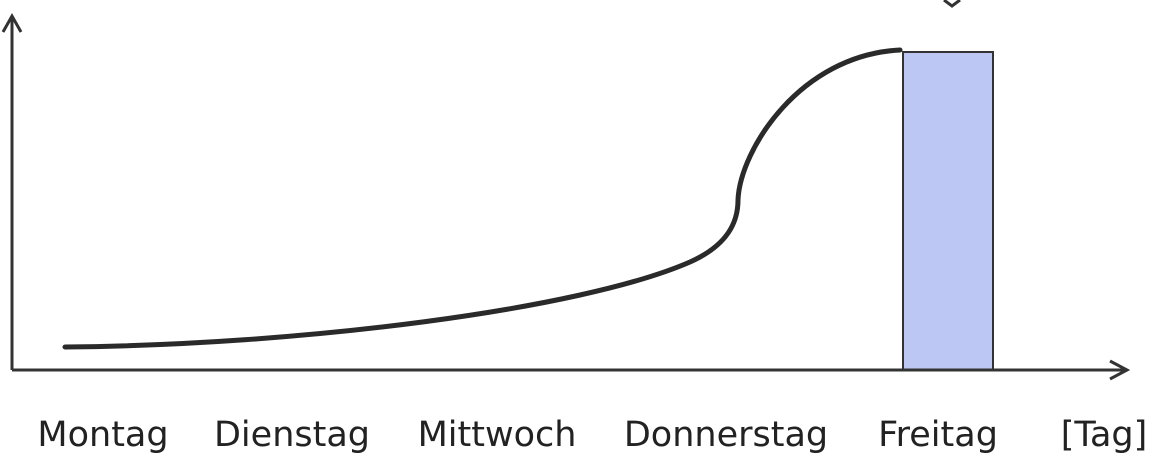  What do you see at coordinates (726, 435) in the screenshot?
I see `x-label: Donnerstag` at bounding box center [726, 435].